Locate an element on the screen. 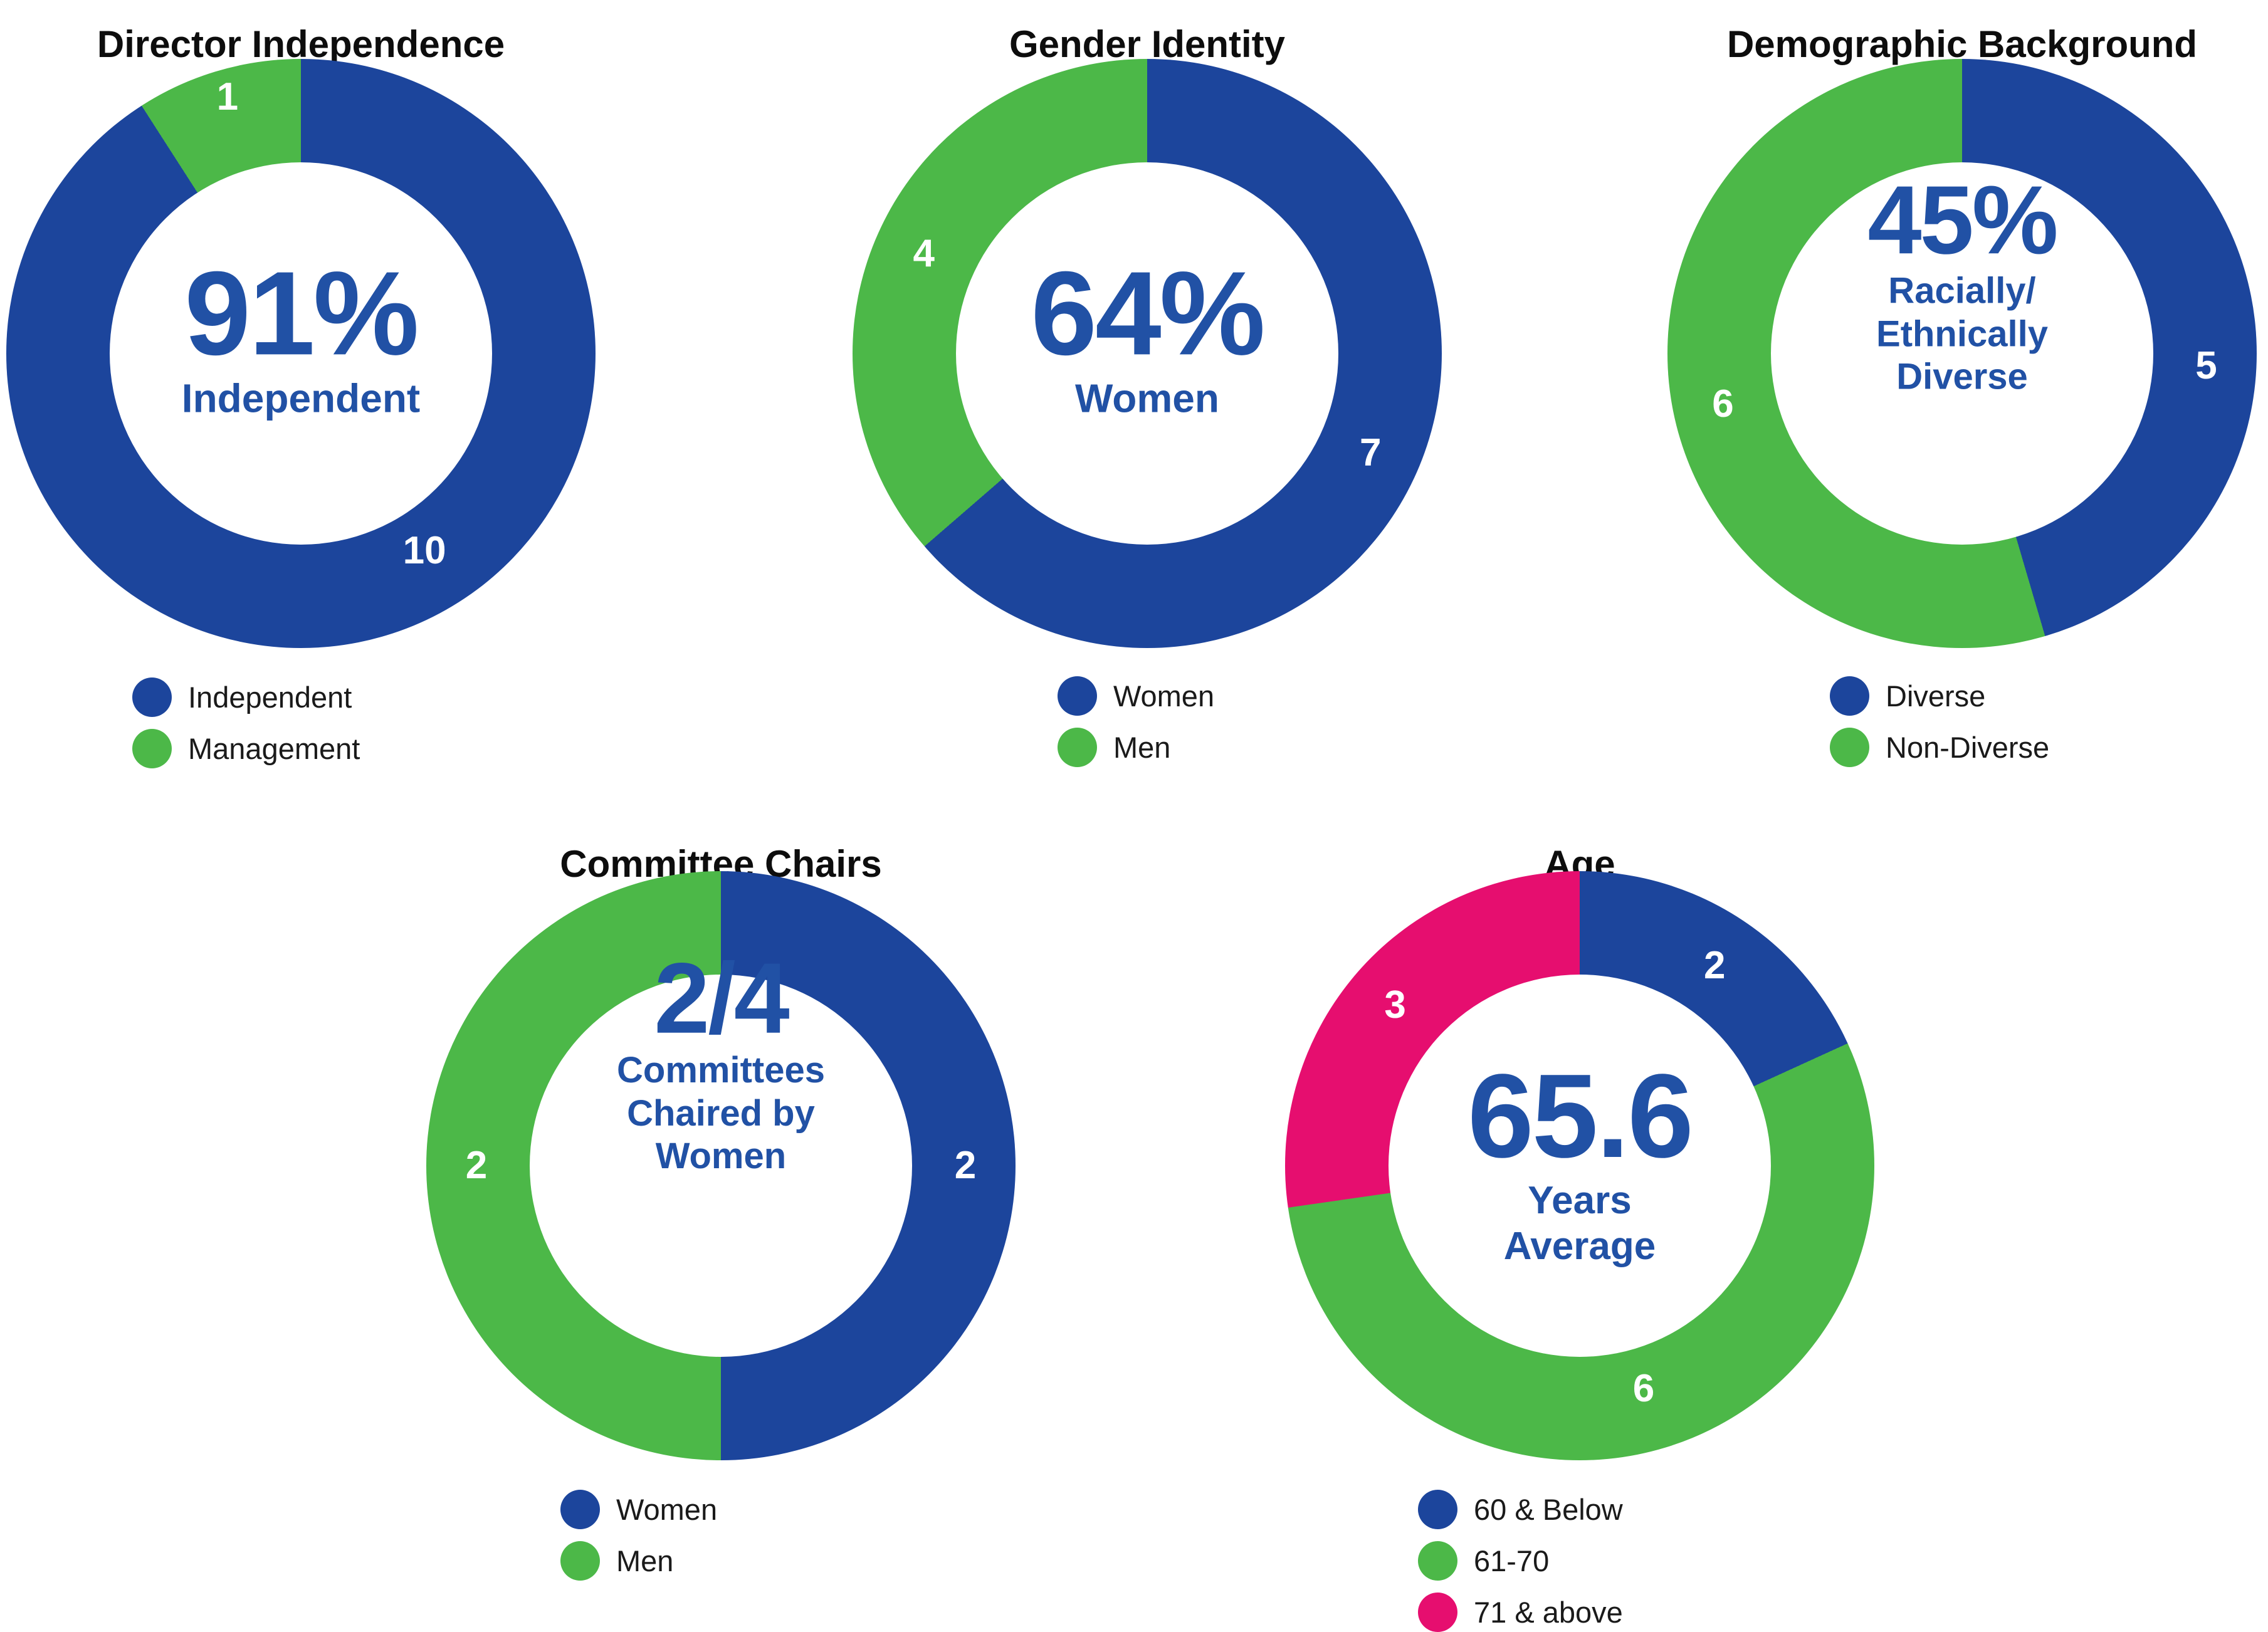 The width and height of the screenshot is (2268, 1632). center-value: 91% is located at coordinates (301, 313).